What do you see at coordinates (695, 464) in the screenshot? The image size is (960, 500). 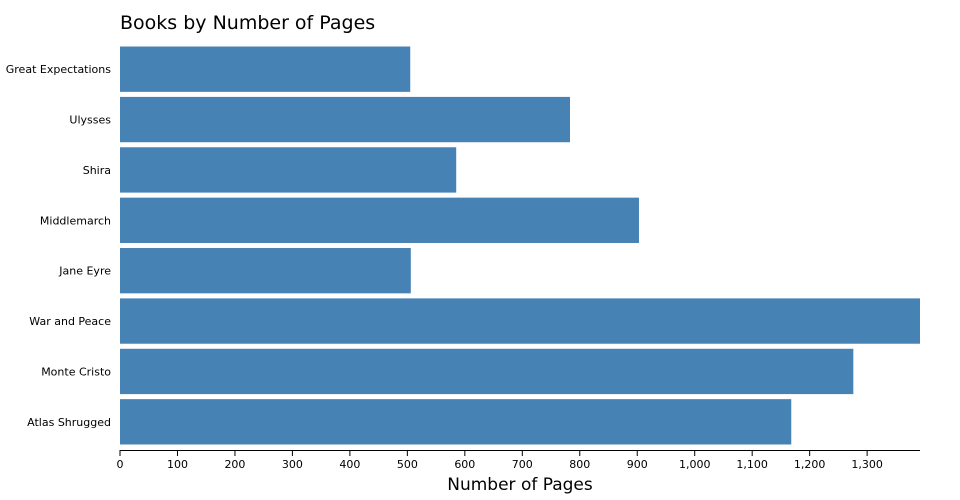 I see `x-tick-label: 1,000` at bounding box center [695, 464].